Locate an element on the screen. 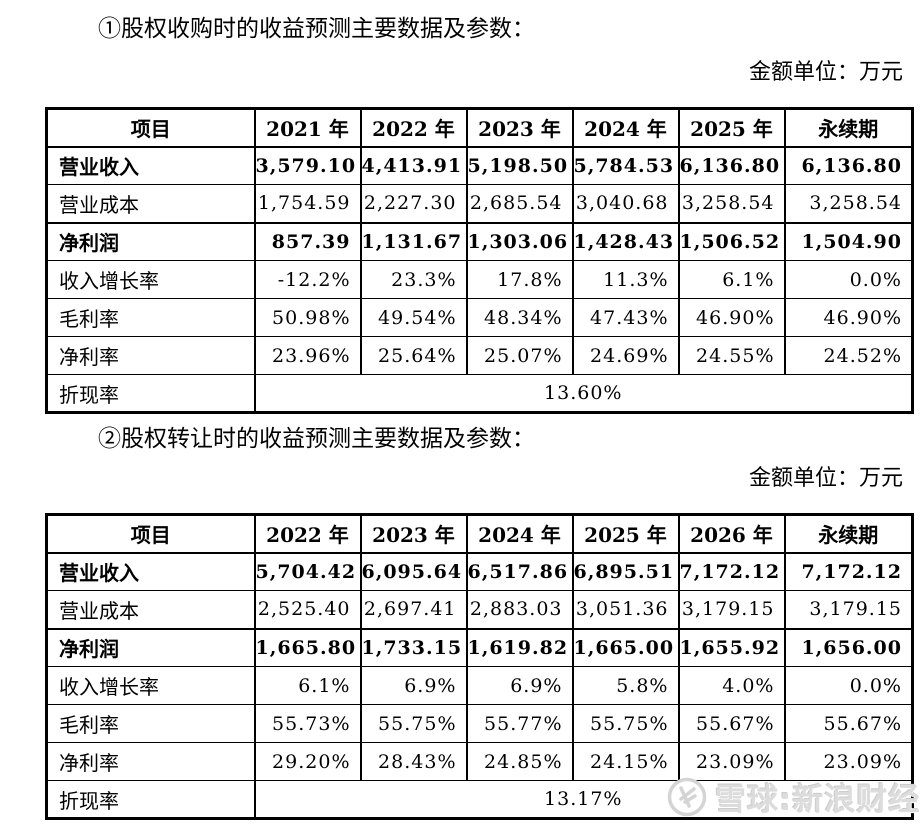 This screenshot has width=924, height=828. cell-value: 1,428.43 is located at coordinates (625, 241).